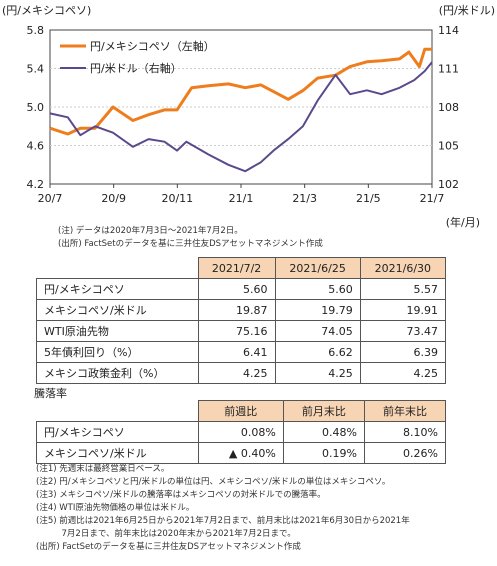 The image size is (497, 566). What do you see at coordinates (317, 310) in the screenshot?
I see `table-cell: 19.79` at bounding box center [317, 310].